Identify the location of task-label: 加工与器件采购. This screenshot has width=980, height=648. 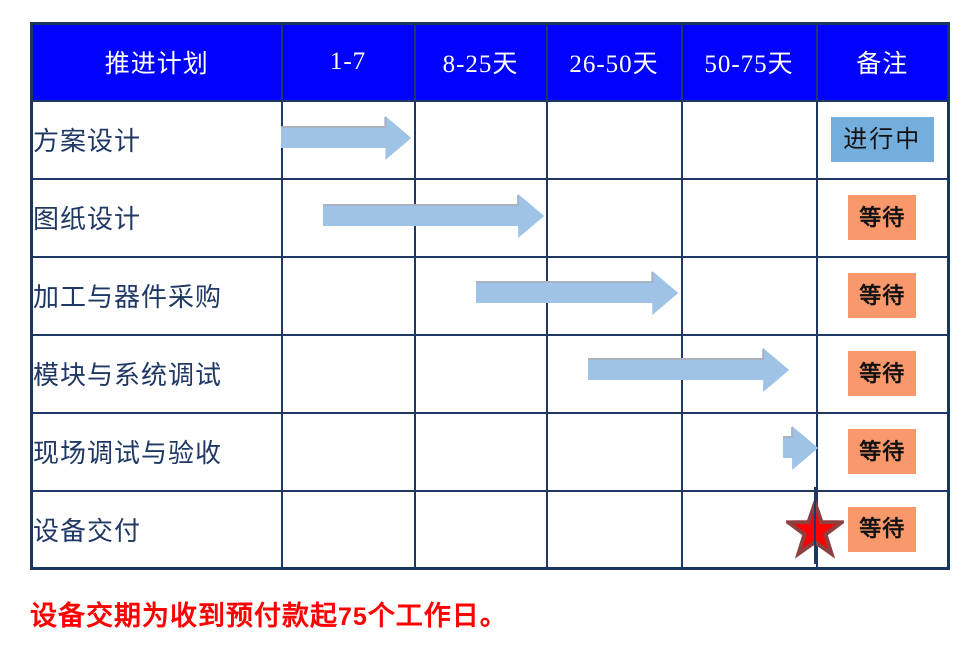
(156, 295).